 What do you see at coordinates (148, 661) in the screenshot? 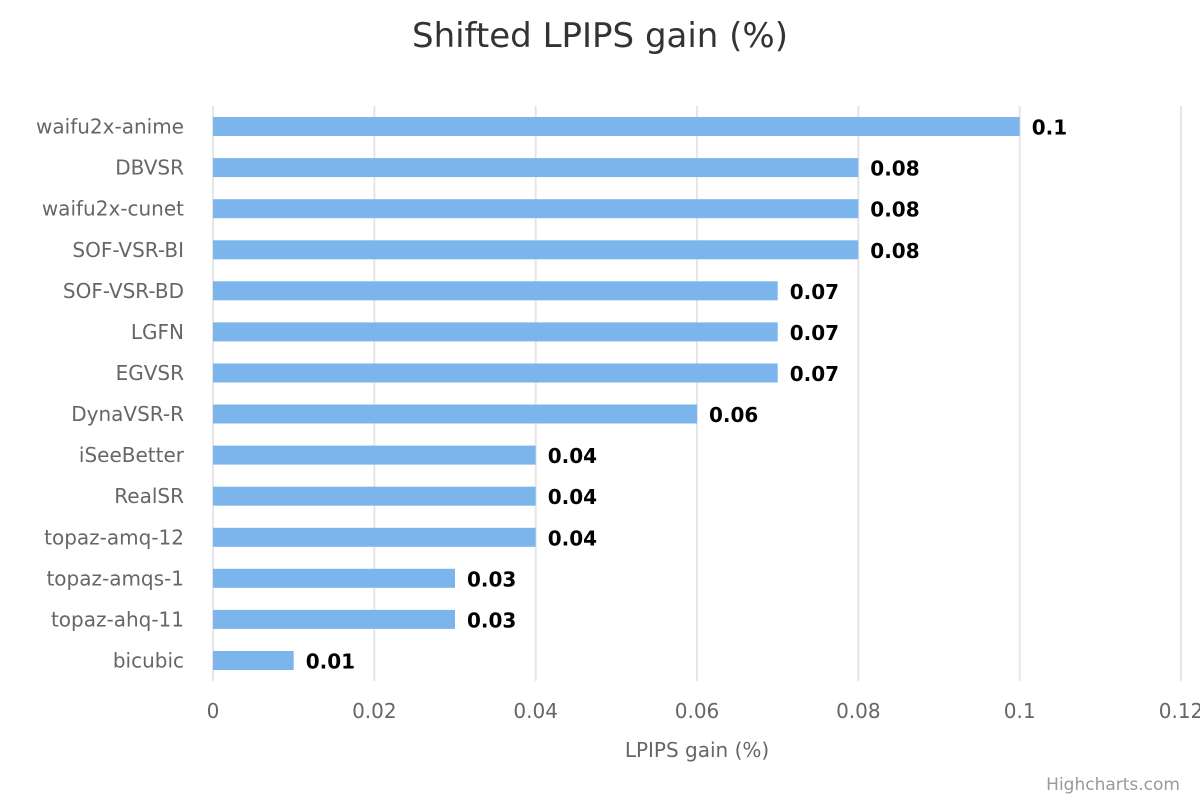
I see `category-label: bicubic` at bounding box center [148, 661].